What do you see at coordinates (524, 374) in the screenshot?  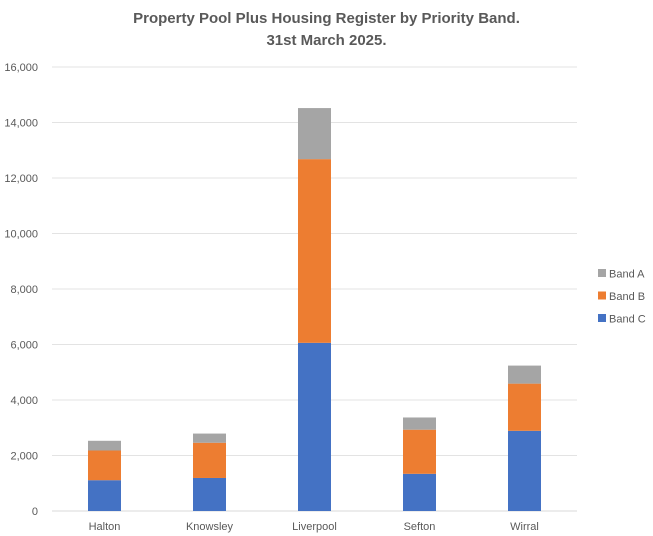 I see `bar-band-a-wirral` at bounding box center [524, 374].